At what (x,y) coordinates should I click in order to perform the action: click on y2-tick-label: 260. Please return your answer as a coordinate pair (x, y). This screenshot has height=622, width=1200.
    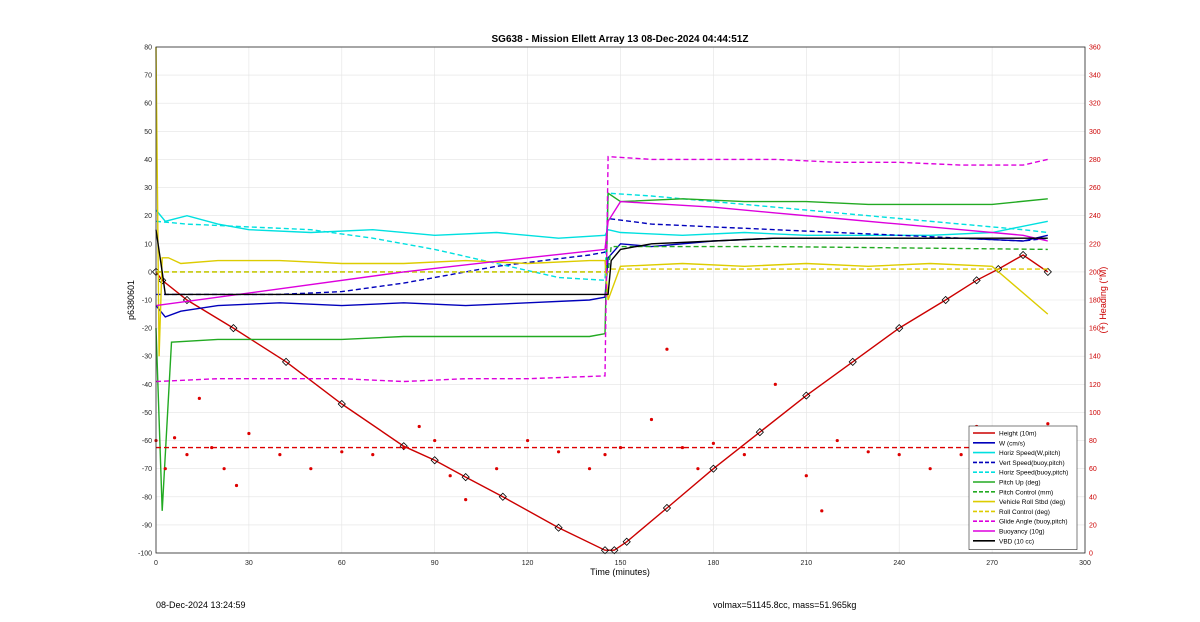
    Looking at the image, I should click on (1095, 188).